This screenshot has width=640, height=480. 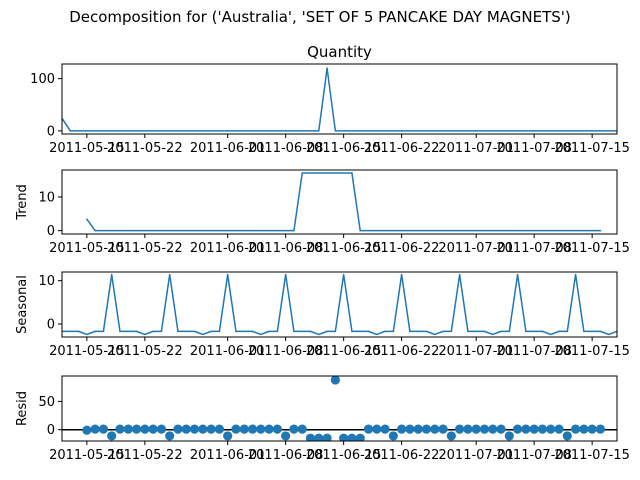 I want to click on y-tick-label: 100, so click(x=42, y=79).